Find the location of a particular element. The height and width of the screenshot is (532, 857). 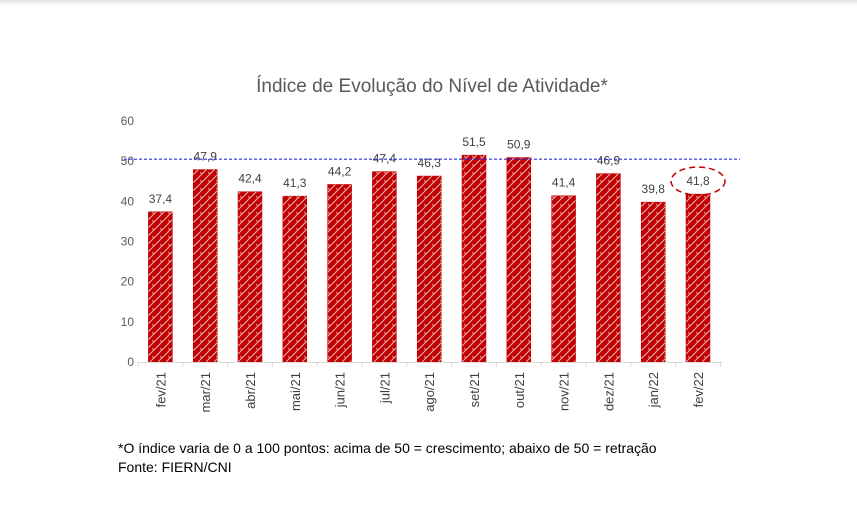

highlight-group is located at coordinates (698, 181).